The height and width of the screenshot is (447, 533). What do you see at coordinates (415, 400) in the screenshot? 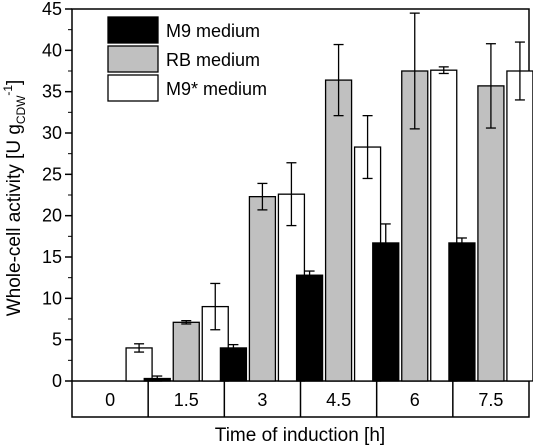
I see `x-category-label: 6` at bounding box center [415, 400].